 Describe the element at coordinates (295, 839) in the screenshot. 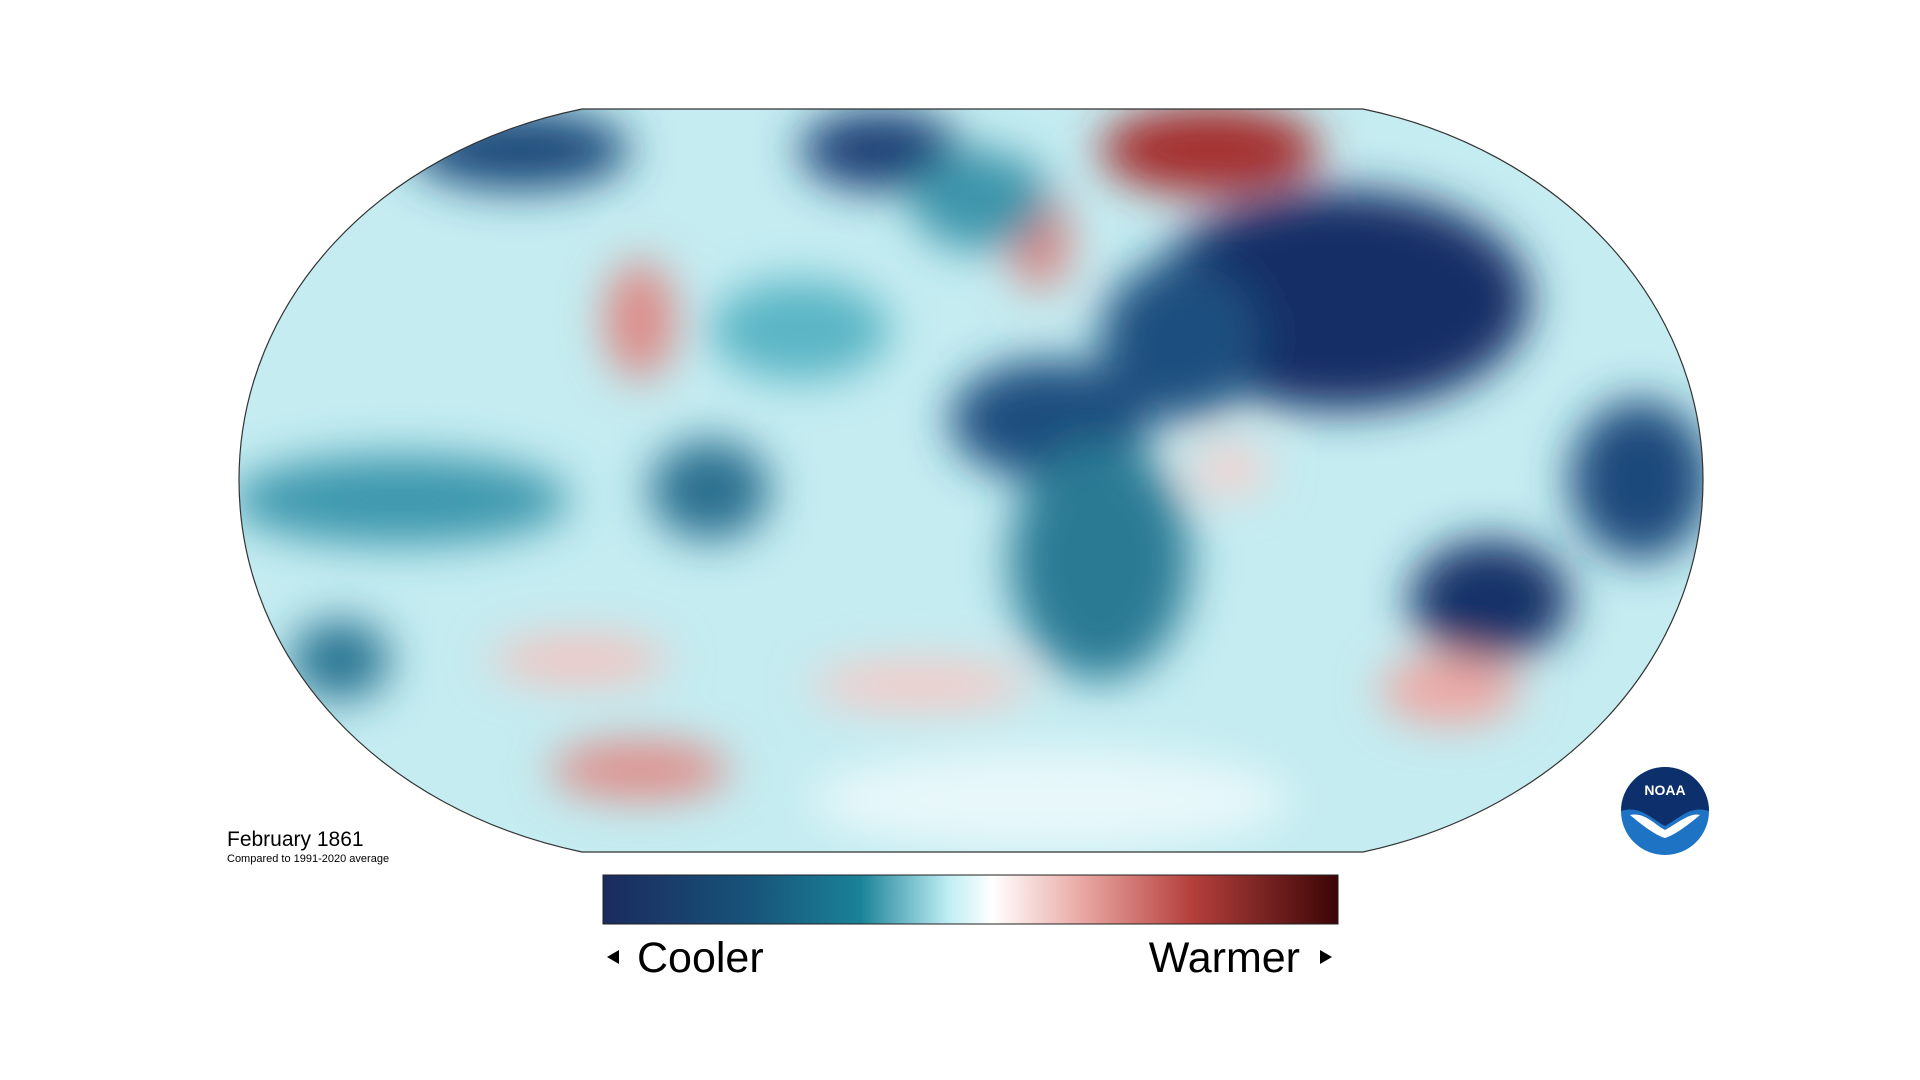

I see `map-title: February 1861` at that location.